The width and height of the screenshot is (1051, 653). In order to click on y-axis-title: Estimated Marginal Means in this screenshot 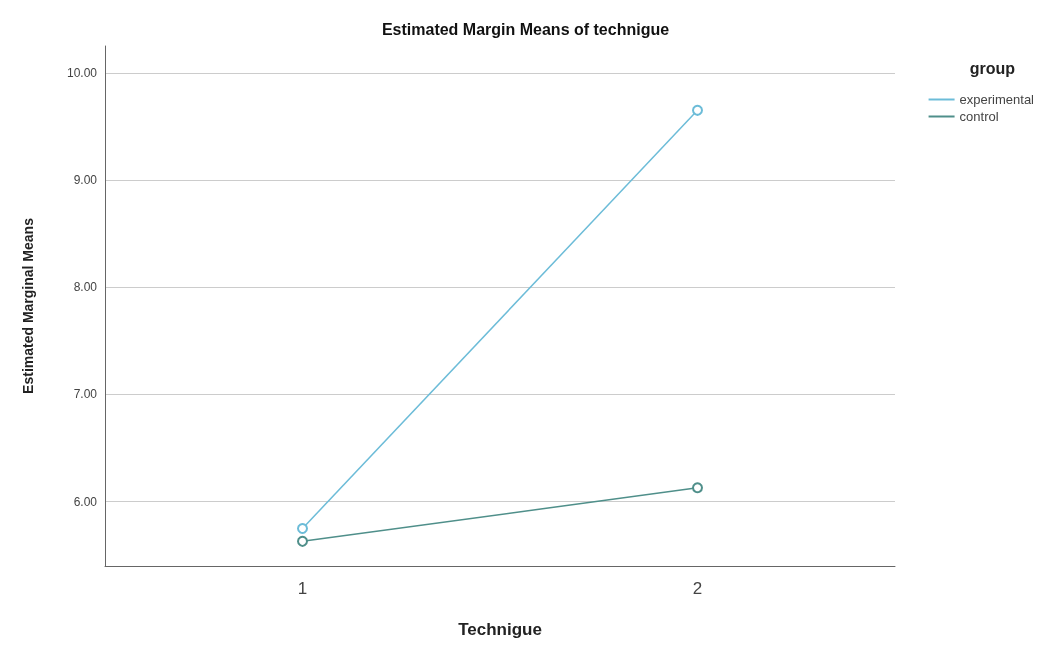, I will do `click(28, 305)`.